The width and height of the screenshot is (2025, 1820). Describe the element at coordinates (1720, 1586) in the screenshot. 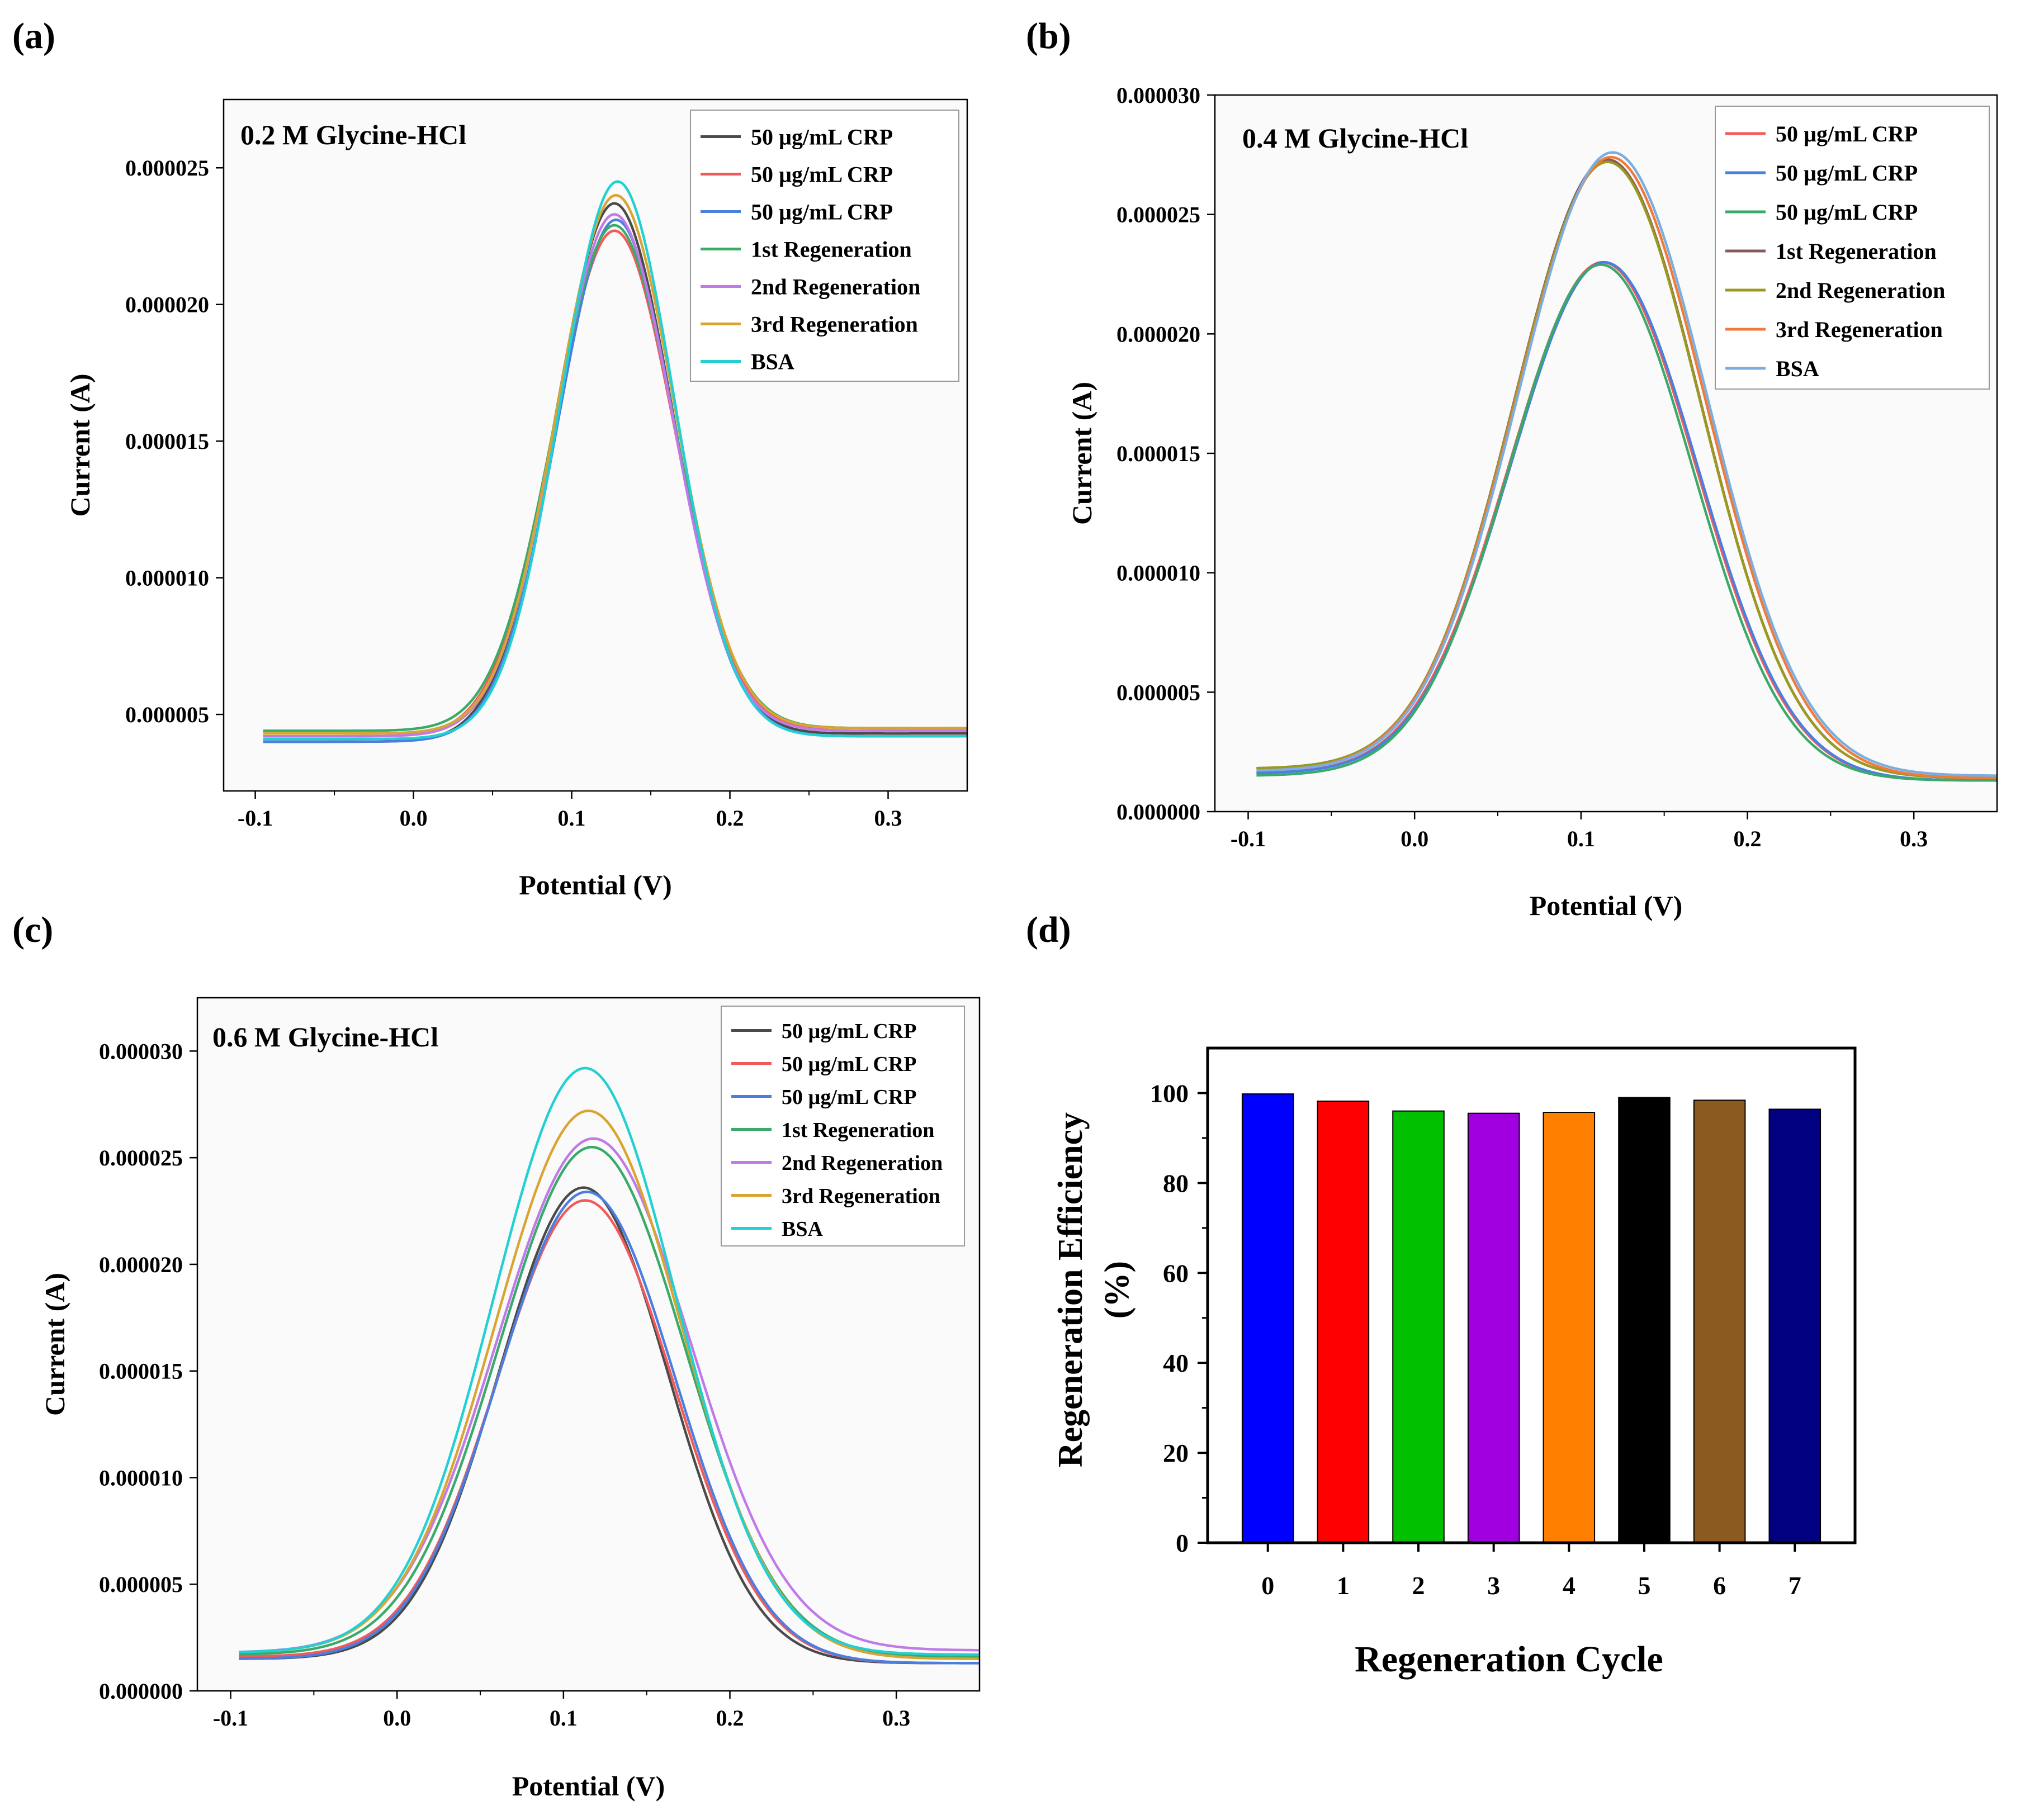

I see `x-tick-label: 6` at that location.